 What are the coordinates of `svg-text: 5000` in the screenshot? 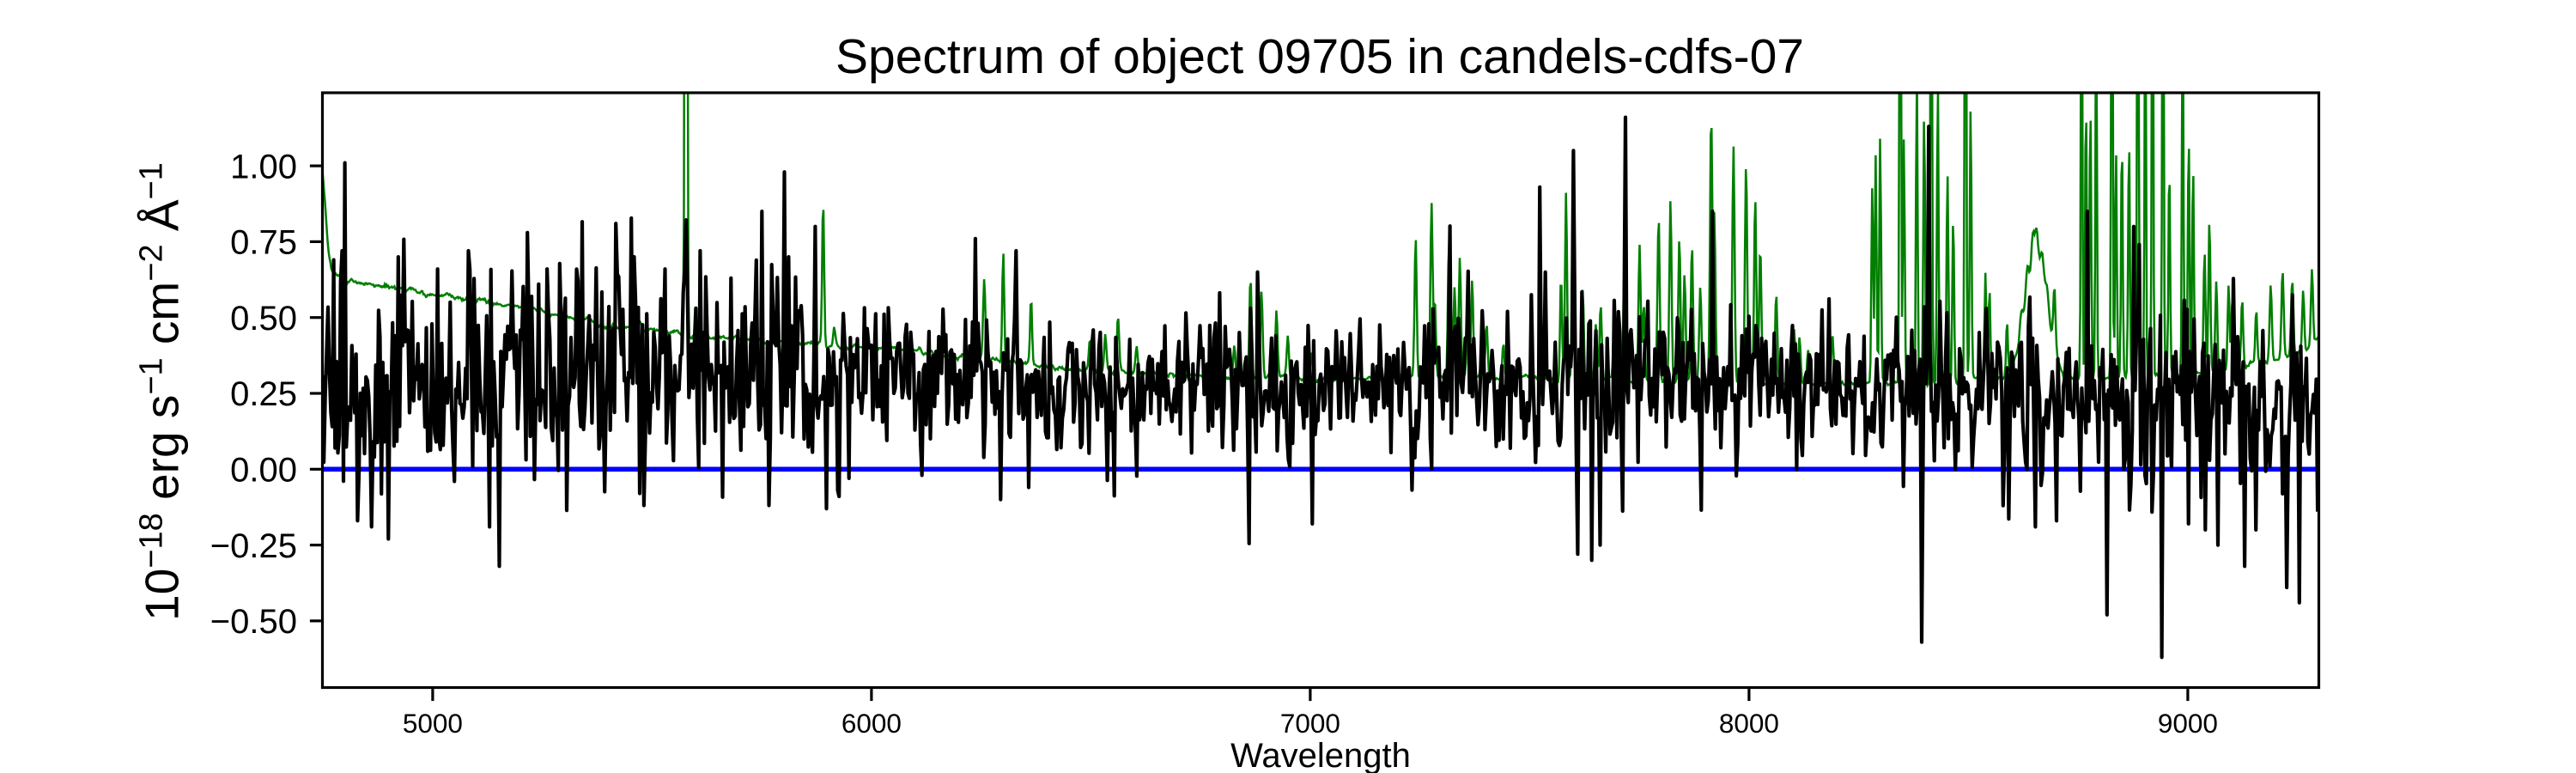 It's located at (433, 723).